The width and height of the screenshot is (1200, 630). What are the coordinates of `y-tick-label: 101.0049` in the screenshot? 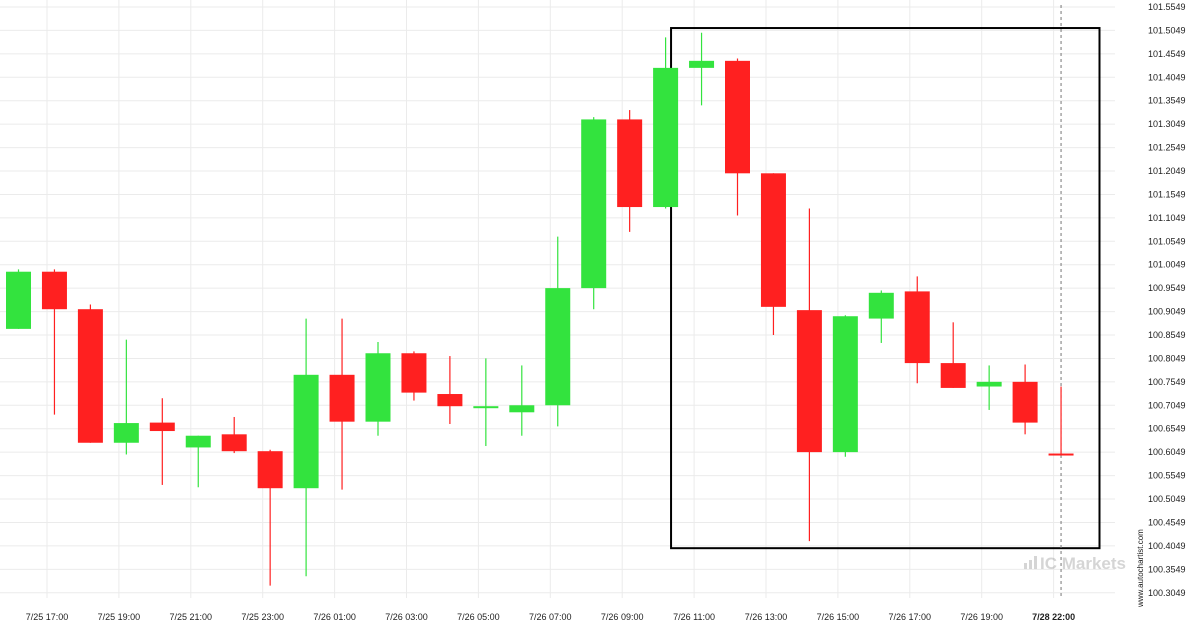 It's located at (1167, 265).